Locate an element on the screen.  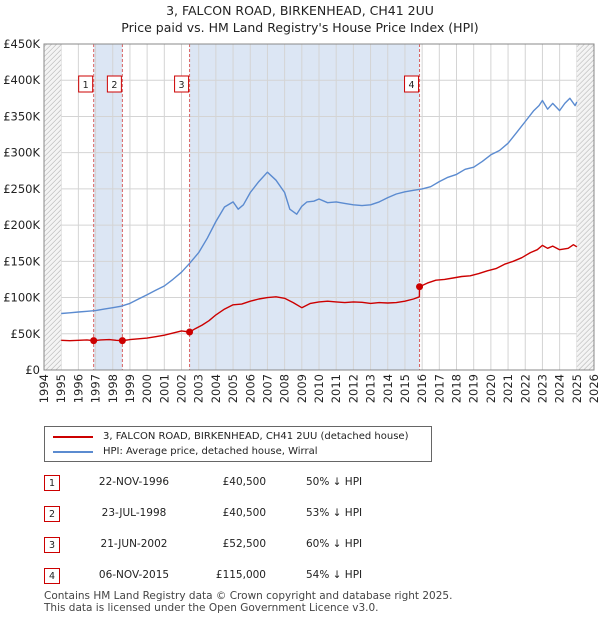
x-tick-label: 2011 is located at coordinates (336, 388).